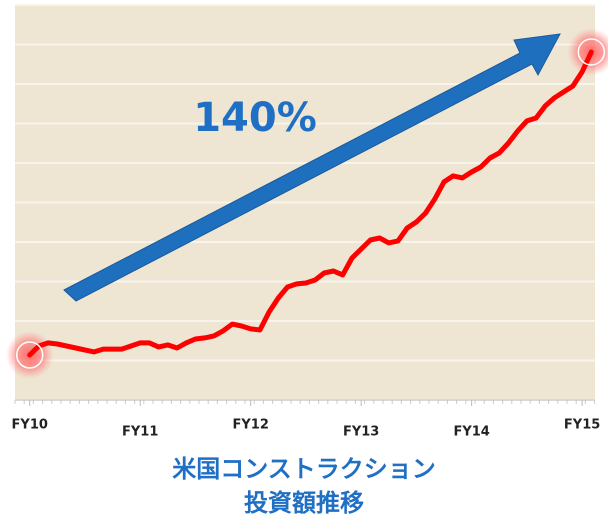  What do you see at coordinates (30, 425) in the screenshot?
I see `x-tick-label: FY10` at bounding box center [30, 425].